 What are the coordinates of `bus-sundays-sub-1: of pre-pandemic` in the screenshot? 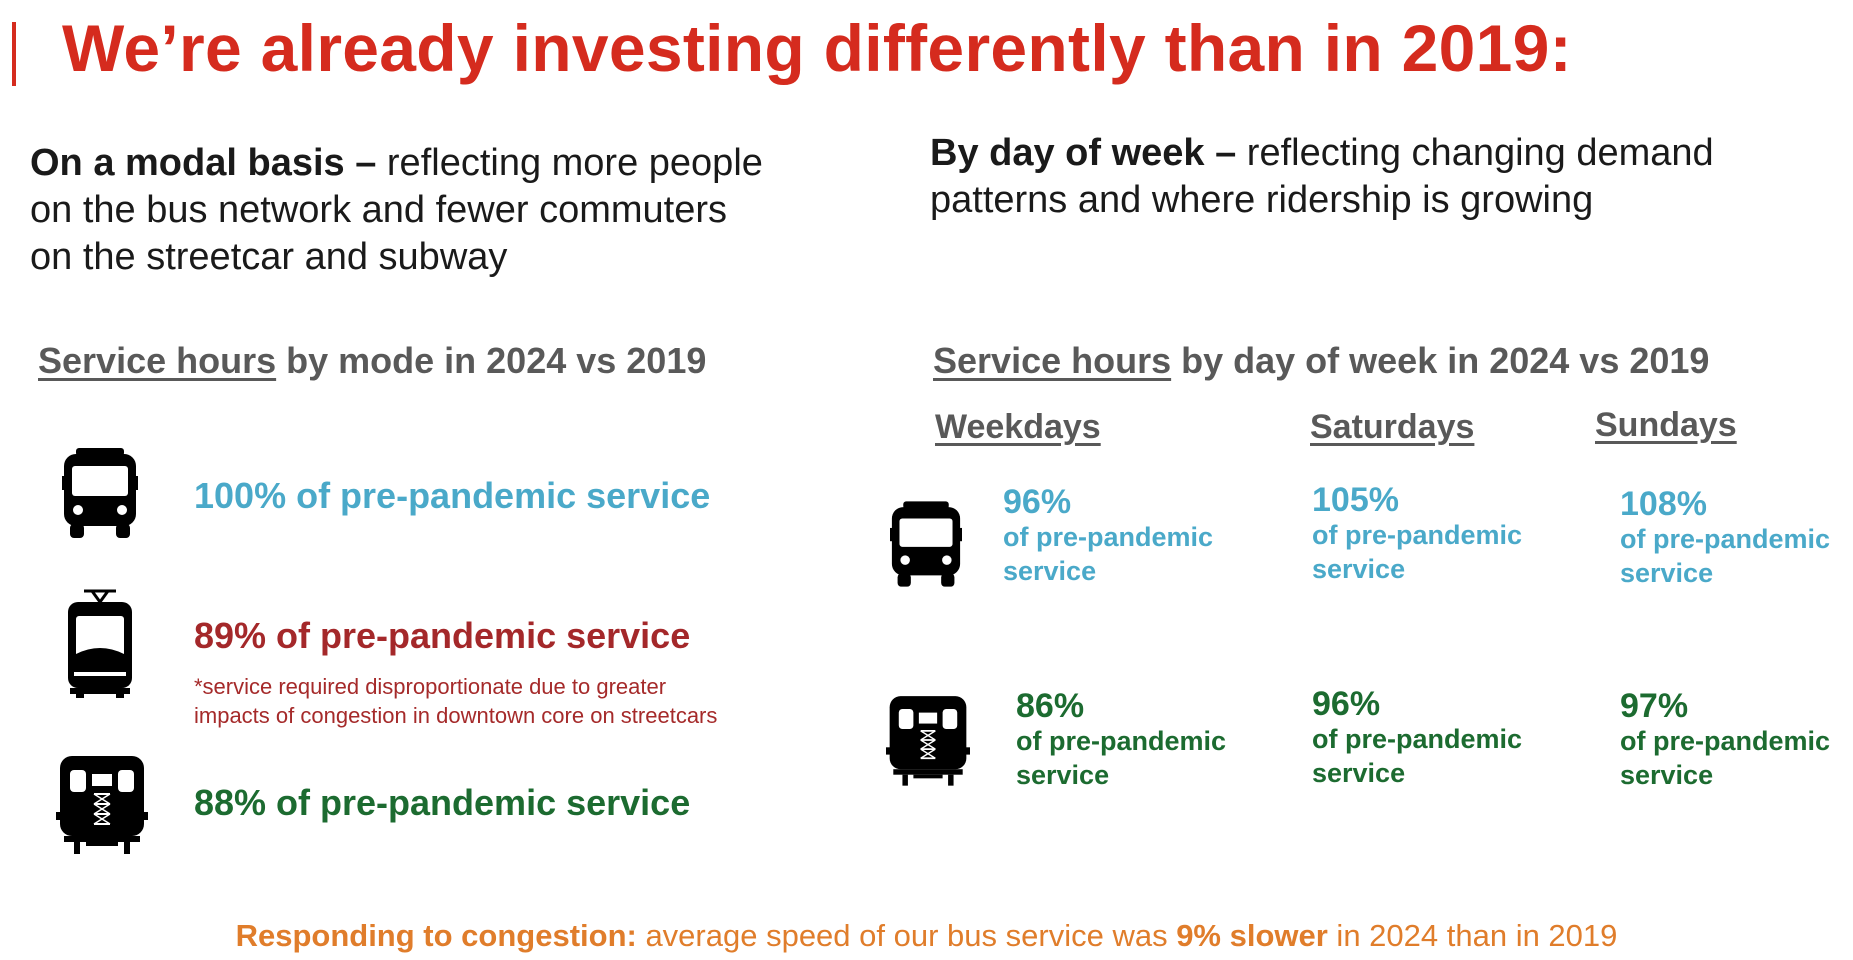 It's located at (1725, 539).